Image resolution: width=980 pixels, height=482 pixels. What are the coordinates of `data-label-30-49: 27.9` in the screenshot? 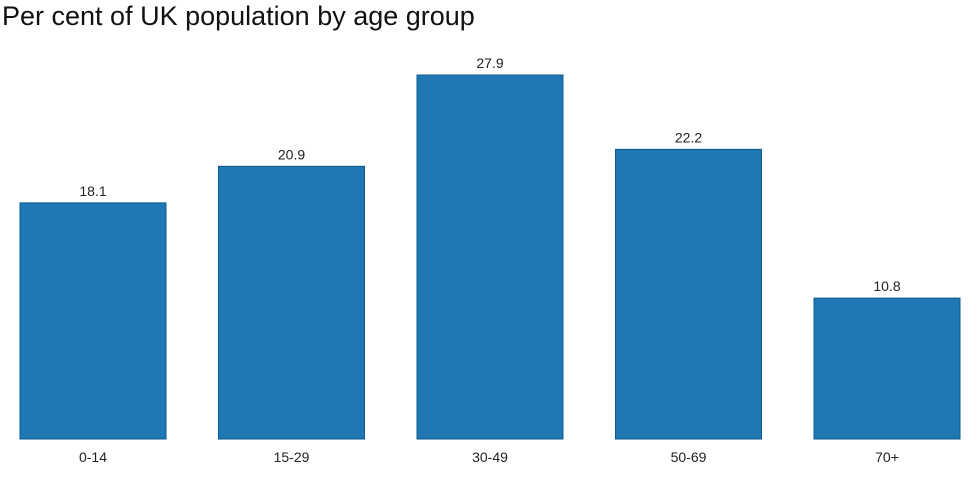 It's located at (489, 63).